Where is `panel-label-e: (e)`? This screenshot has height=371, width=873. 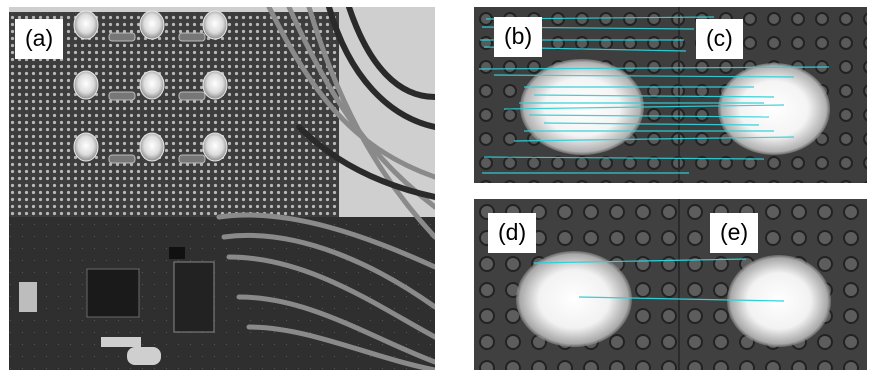 panel-label-e: (e) is located at coordinates (734, 233).